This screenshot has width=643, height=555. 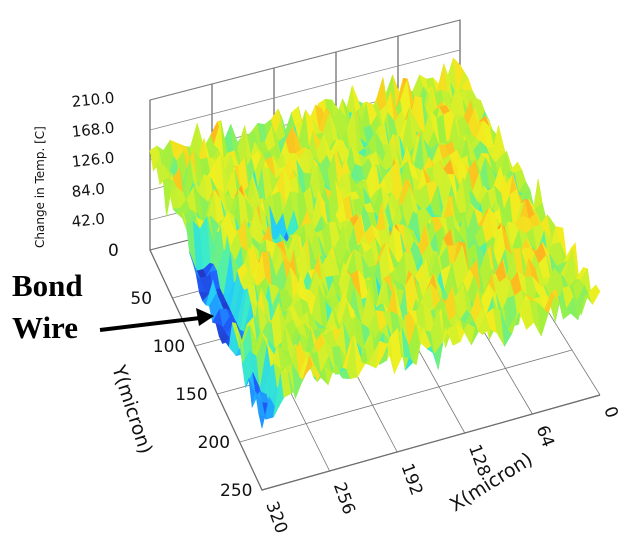 What do you see at coordinates (491, 482) in the screenshot?
I see `x-axis-label: X(micron)` at bounding box center [491, 482].